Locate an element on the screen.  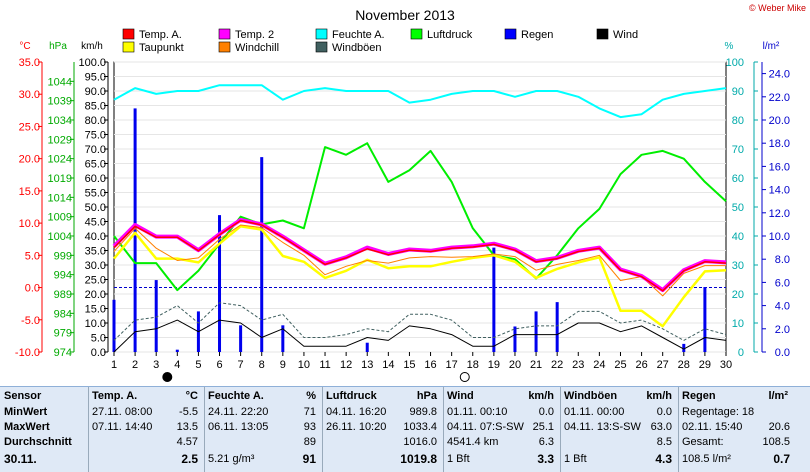
humidity-unit-label: % is located at coordinates (729, 46).